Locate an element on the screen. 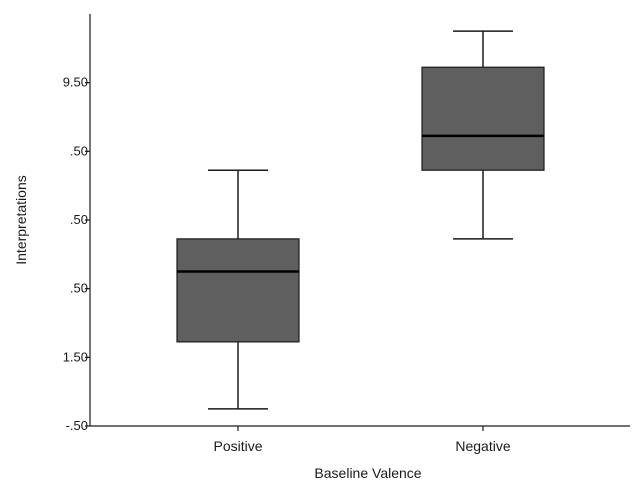  y-axis-title: Interpretations is located at coordinates (21, 220).